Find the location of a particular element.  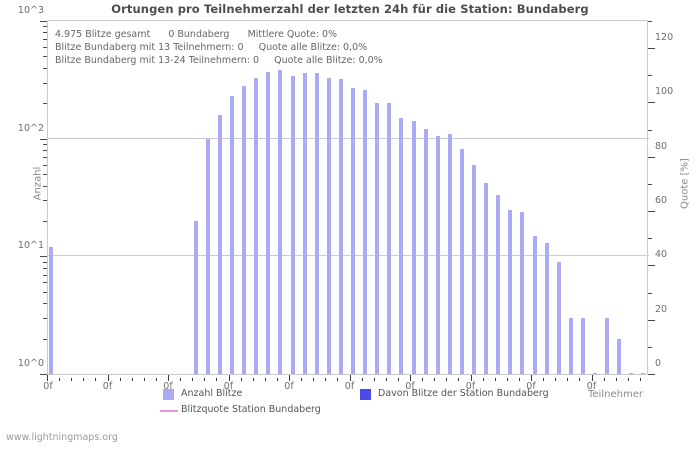

y-right-tick-label: 40 is located at coordinates (661, 255).